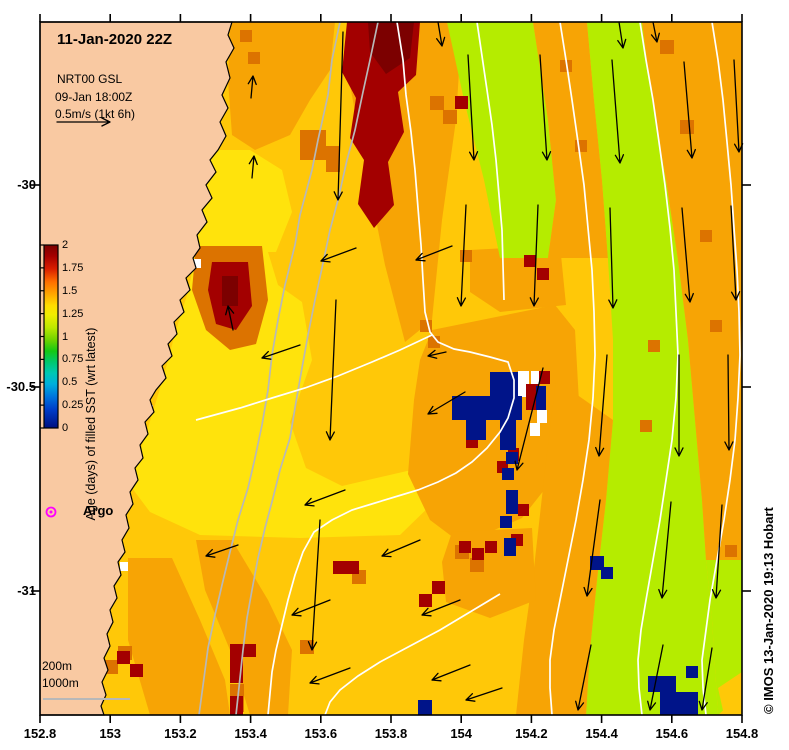  I want to click on x-axis-tick-label: 153.2, so click(180, 733).